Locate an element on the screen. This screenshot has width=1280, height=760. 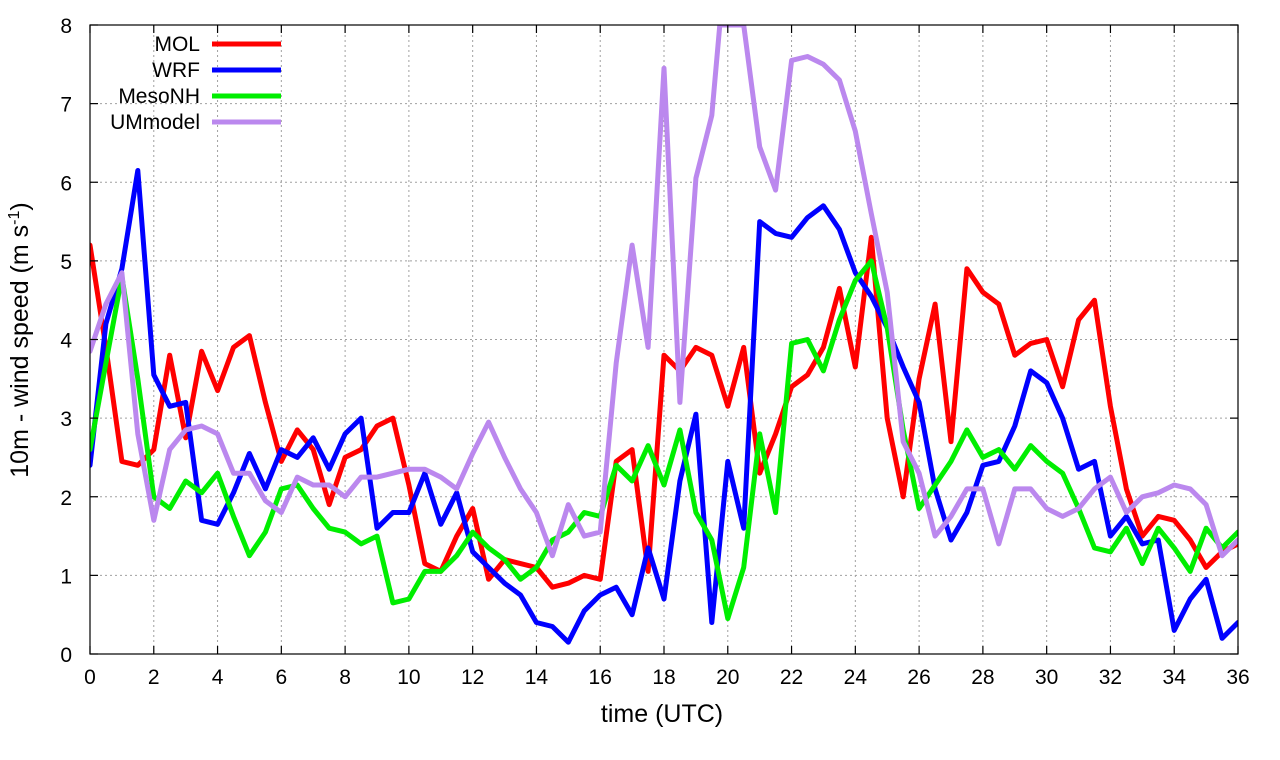
y-tick-label: 3 is located at coordinates (66, 419).